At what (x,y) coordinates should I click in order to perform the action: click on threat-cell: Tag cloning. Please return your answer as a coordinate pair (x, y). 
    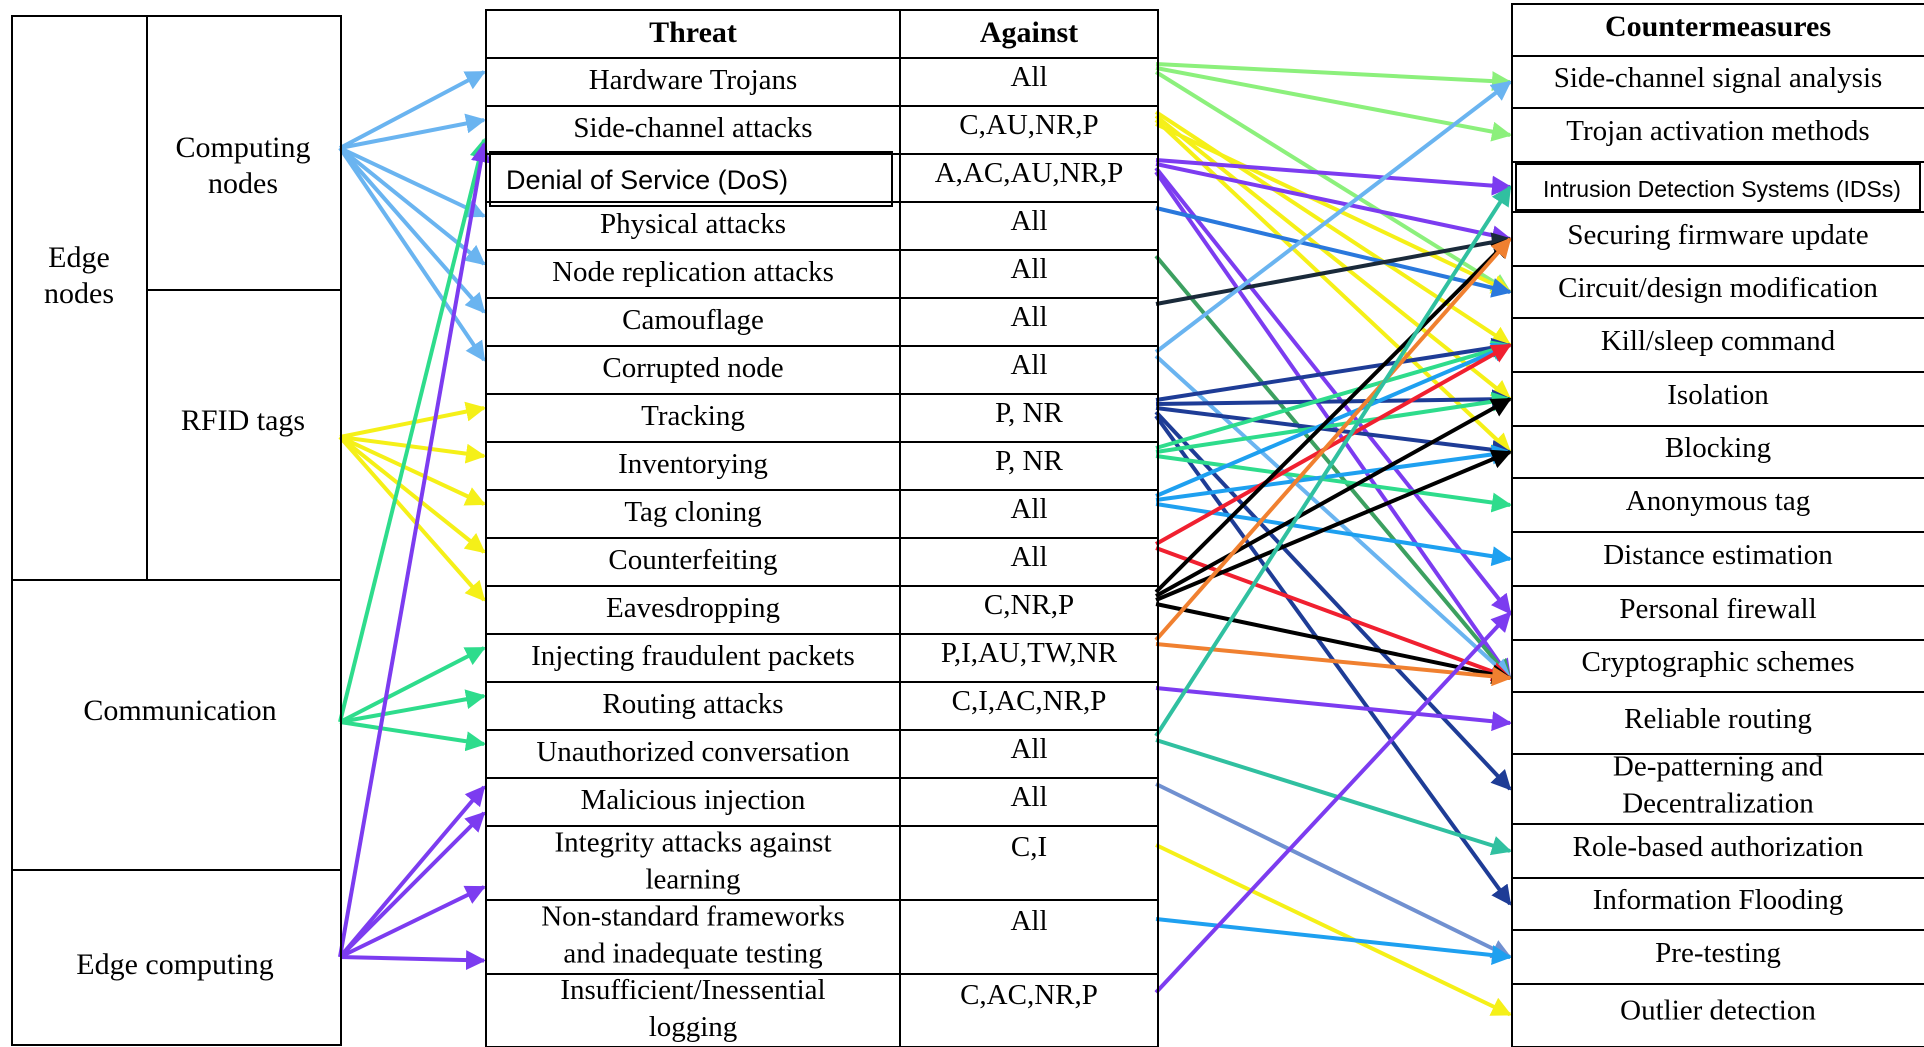
    Looking at the image, I should click on (692, 512).